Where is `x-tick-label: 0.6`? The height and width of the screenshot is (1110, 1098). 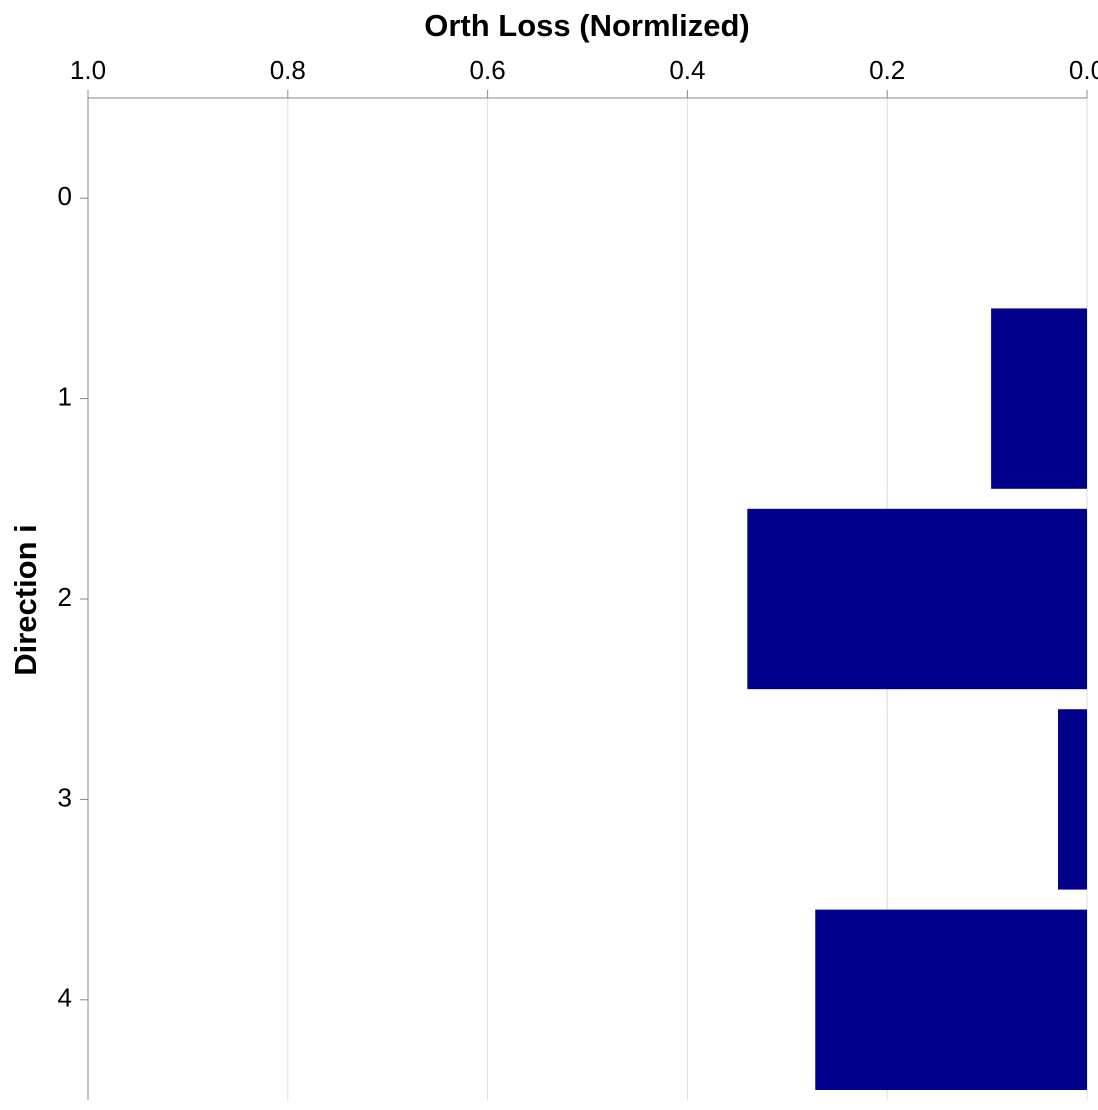
x-tick-label: 0.6 is located at coordinates (488, 70).